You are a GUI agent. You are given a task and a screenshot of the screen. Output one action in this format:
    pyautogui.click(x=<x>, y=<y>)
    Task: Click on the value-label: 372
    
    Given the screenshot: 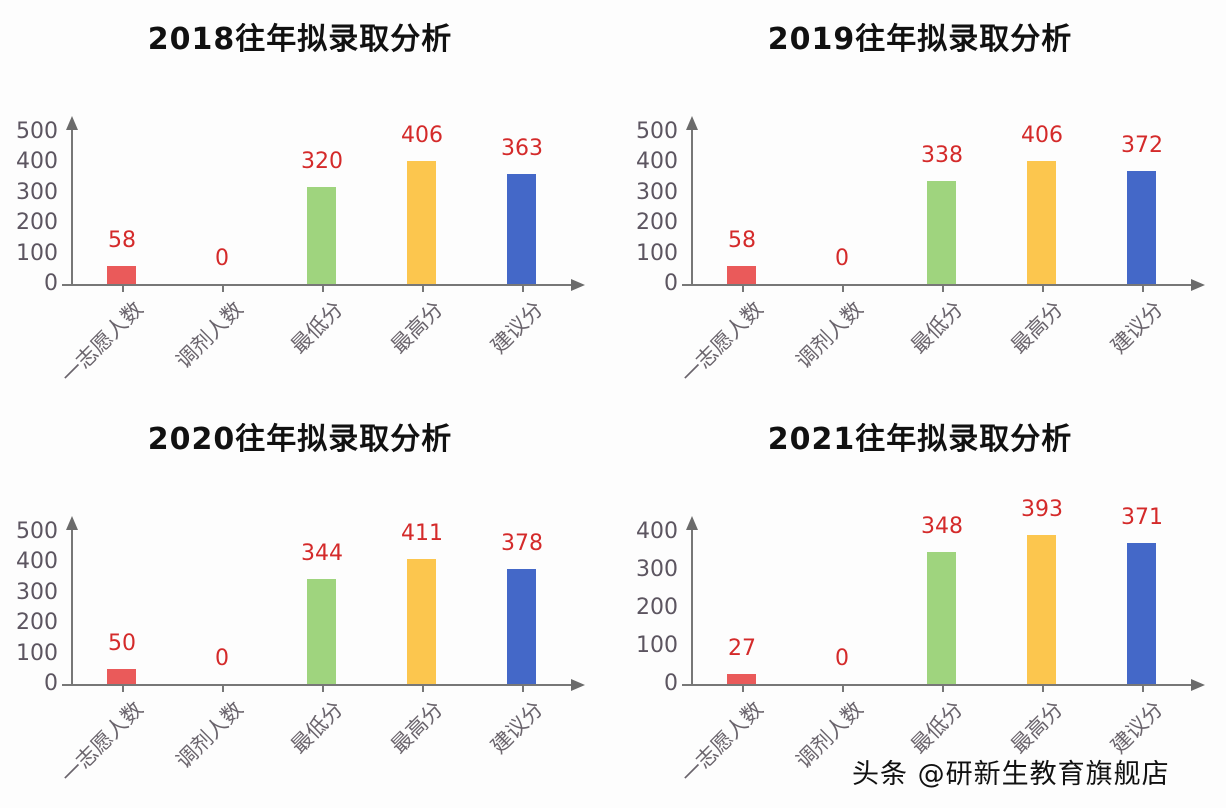 What is the action you would take?
    pyautogui.click(x=1142, y=145)
    